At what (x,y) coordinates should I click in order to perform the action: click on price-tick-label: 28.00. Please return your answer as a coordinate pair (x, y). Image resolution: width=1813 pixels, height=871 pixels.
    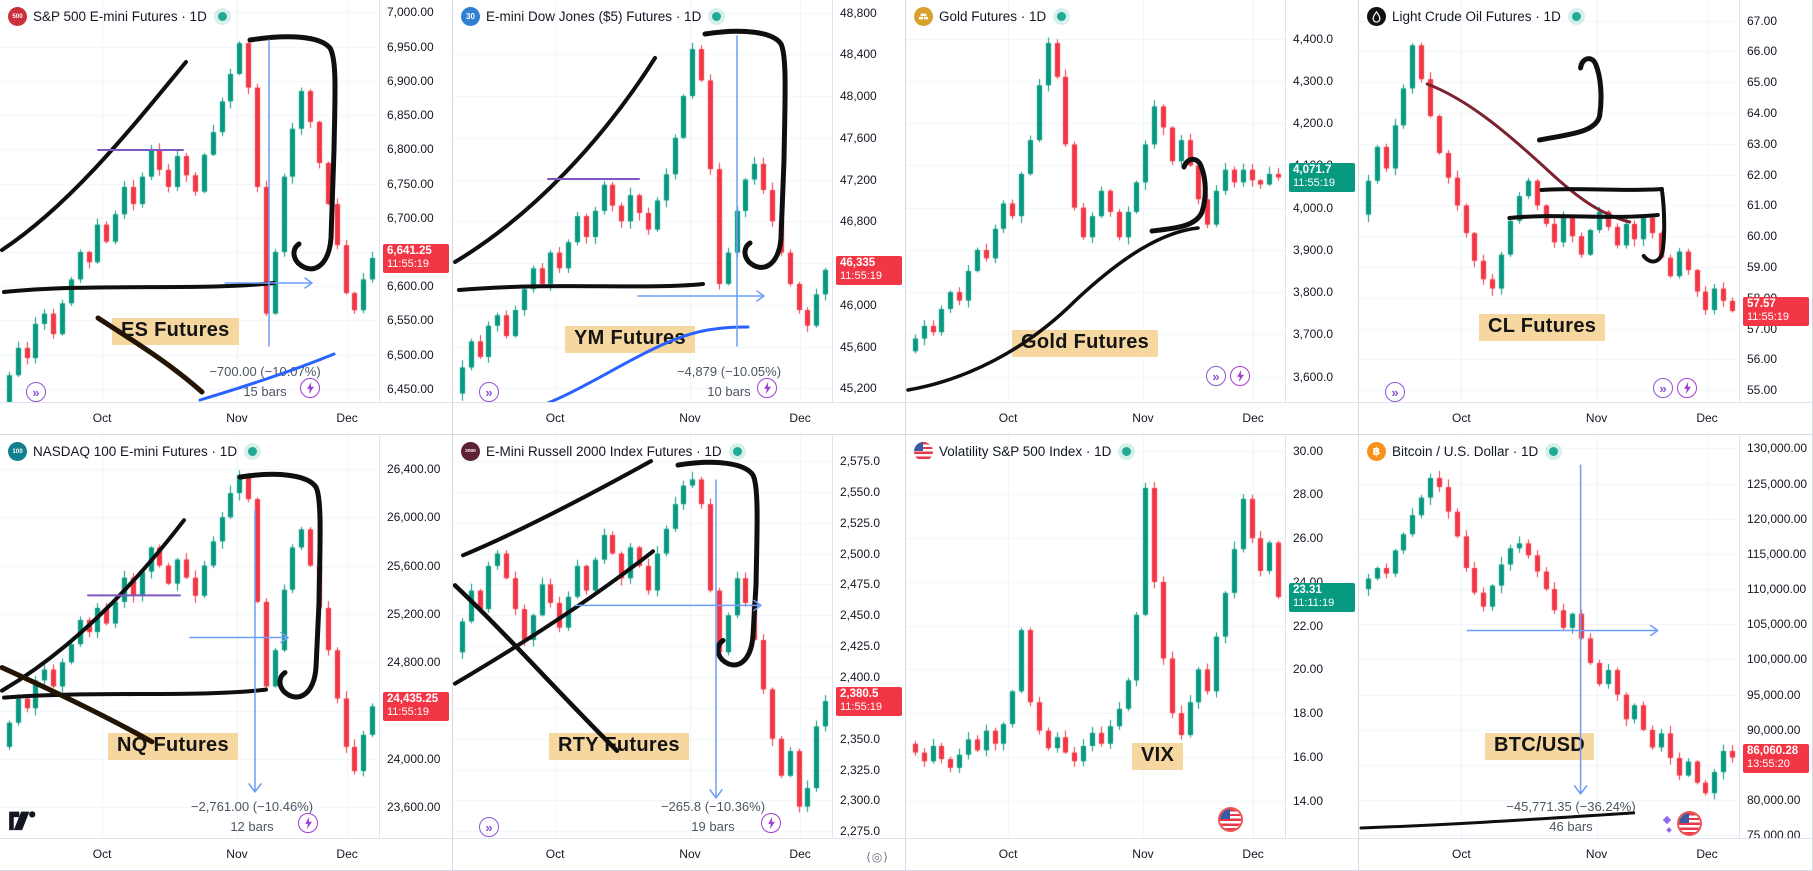
    Looking at the image, I should click on (1308, 494).